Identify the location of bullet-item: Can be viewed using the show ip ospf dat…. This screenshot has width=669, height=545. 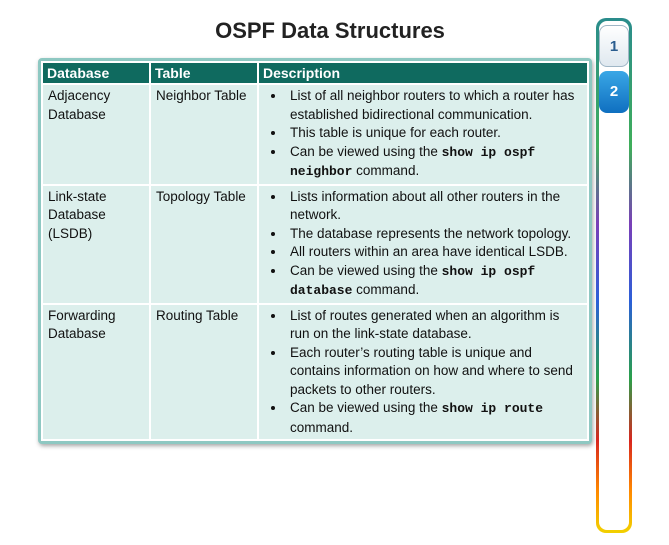
(434, 281).